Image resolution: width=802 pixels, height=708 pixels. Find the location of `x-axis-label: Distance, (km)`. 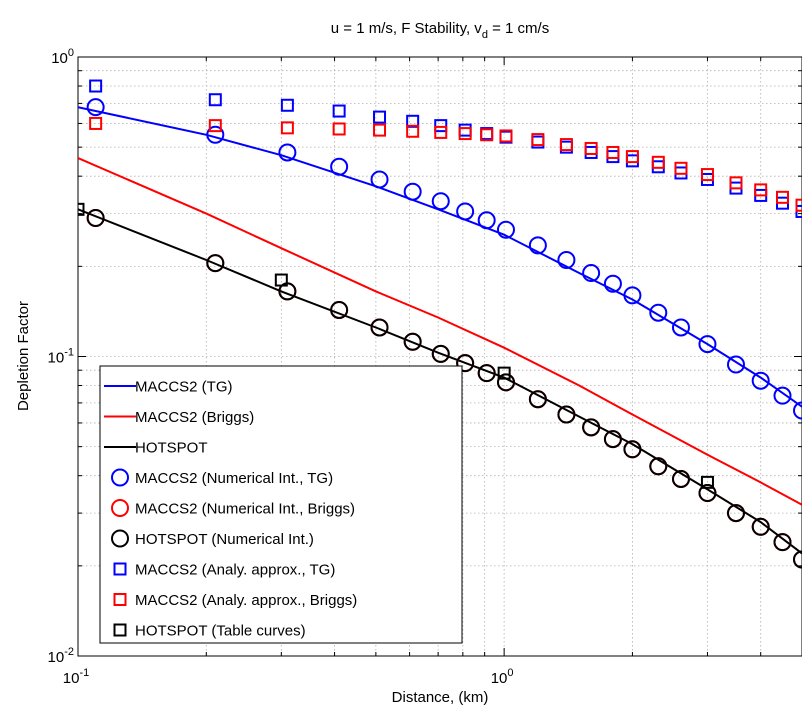

x-axis-label: Distance, (km) is located at coordinates (440, 697).